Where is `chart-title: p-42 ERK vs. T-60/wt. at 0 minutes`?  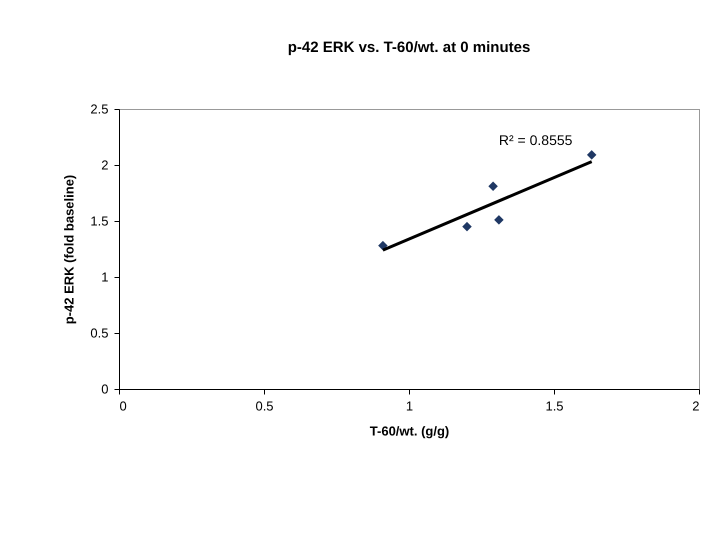
chart-title: p-42 ERK vs. T-60/wt. at 0 minutes is located at coordinates (409, 47).